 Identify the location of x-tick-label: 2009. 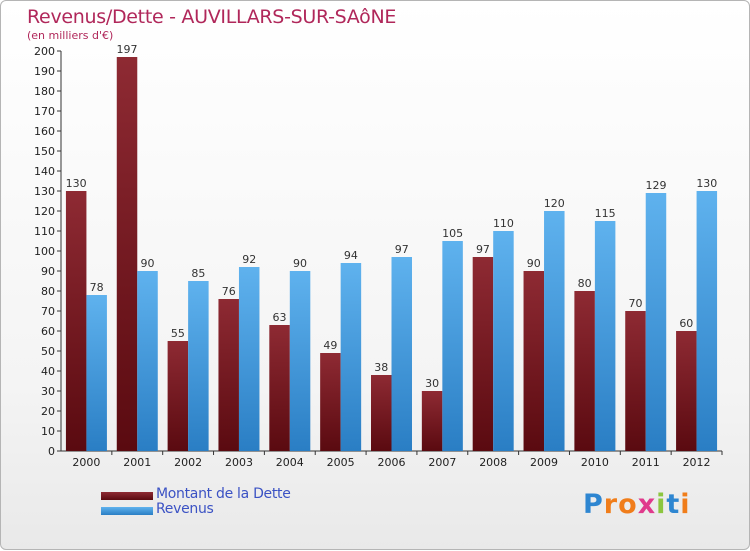
(544, 462).